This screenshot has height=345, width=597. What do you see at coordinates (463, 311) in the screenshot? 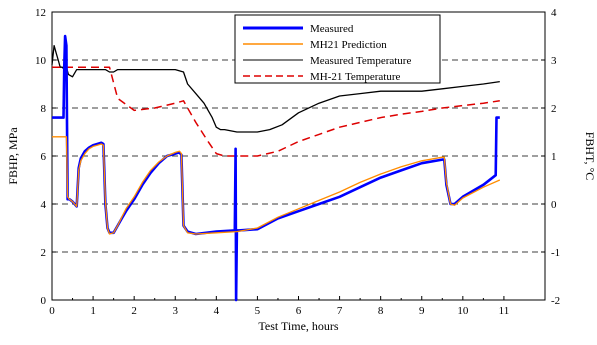
I see `x-tick-label-10: 10` at bounding box center [463, 311].